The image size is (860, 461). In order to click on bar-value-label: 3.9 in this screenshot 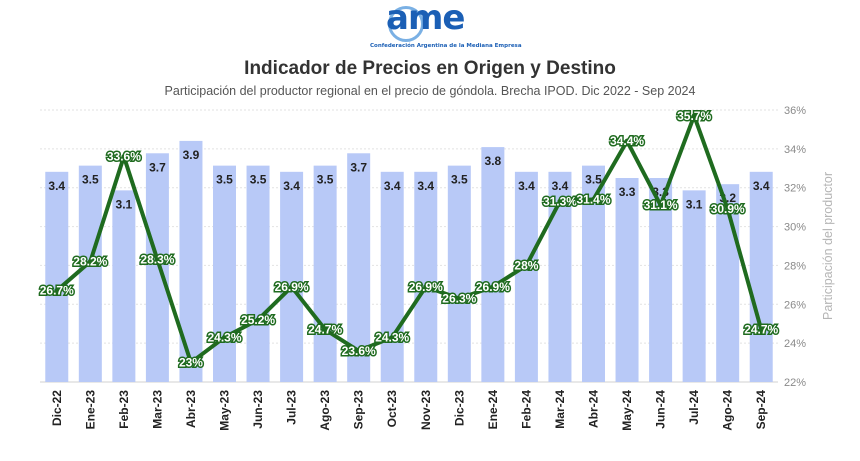, I will do `click(191, 155)`.